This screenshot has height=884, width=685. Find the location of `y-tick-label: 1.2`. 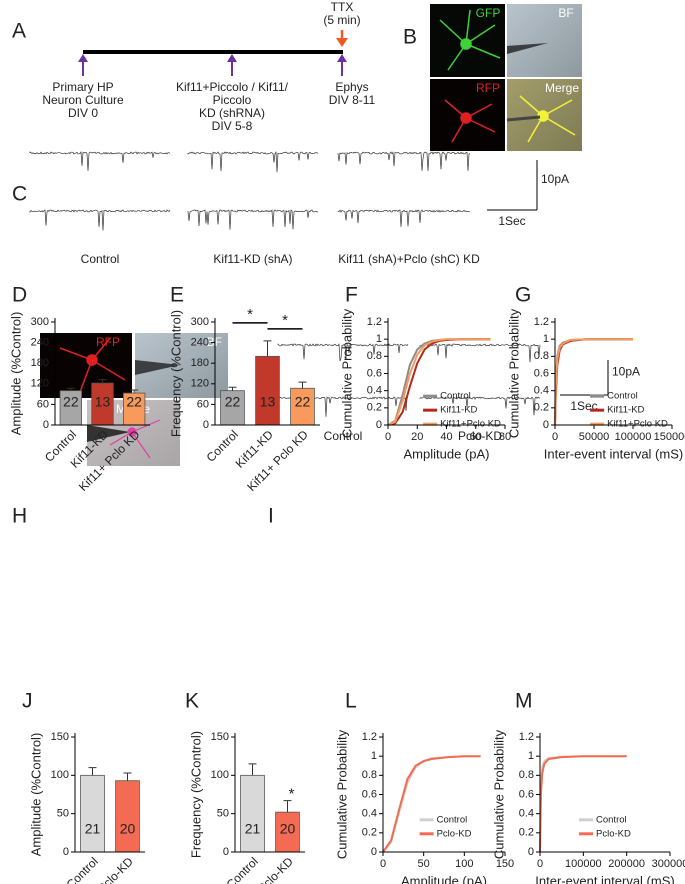

y-tick-label: 1.2 is located at coordinates (526, 737).